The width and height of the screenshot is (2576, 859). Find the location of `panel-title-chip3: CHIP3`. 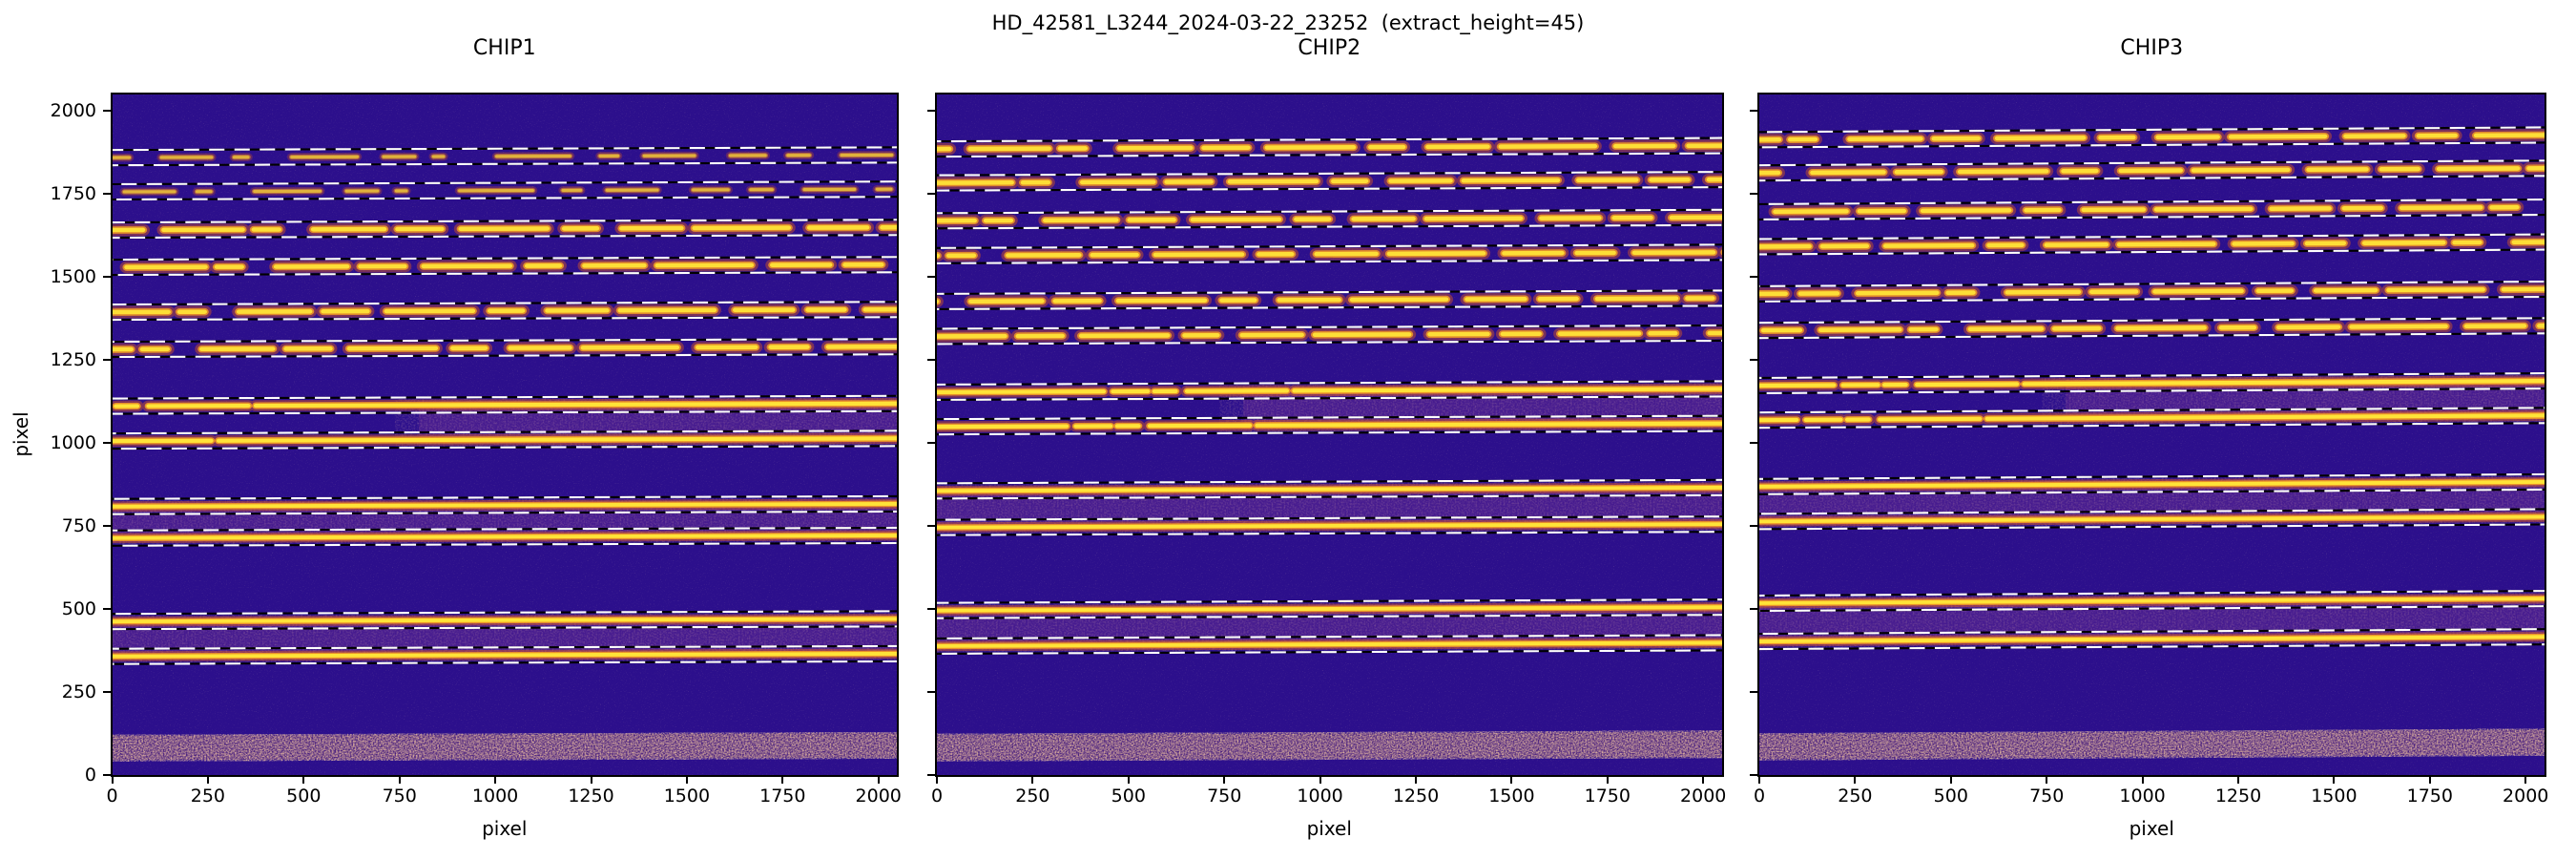

panel-title-chip3: CHIP3 is located at coordinates (2152, 48).